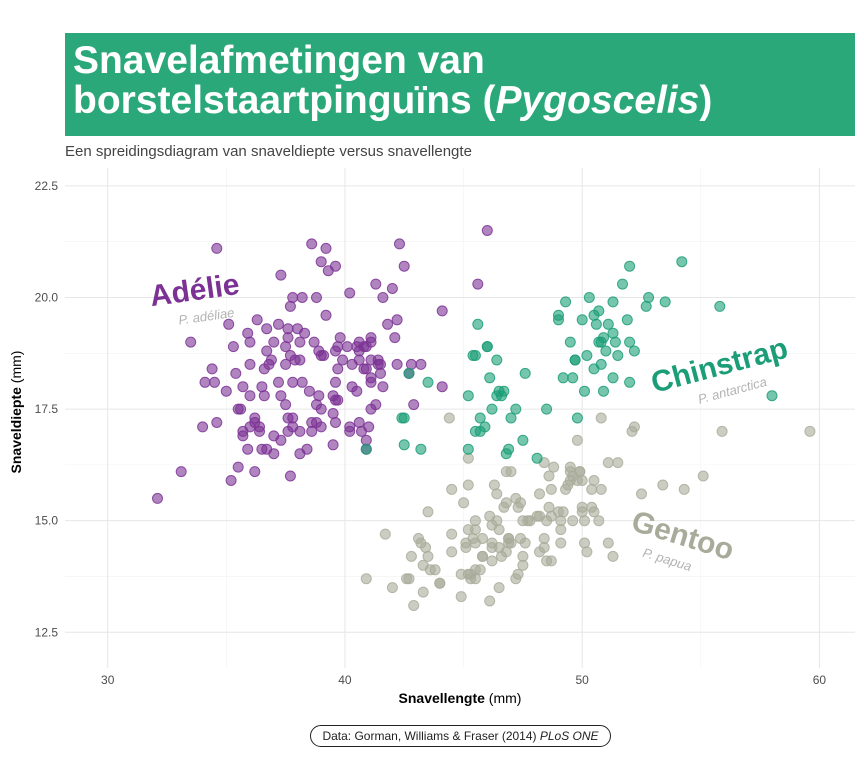  What do you see at coordinates (345, 680) in the screenshot?
I see `x-tick-label: 40` at bounding box center [345, 680].